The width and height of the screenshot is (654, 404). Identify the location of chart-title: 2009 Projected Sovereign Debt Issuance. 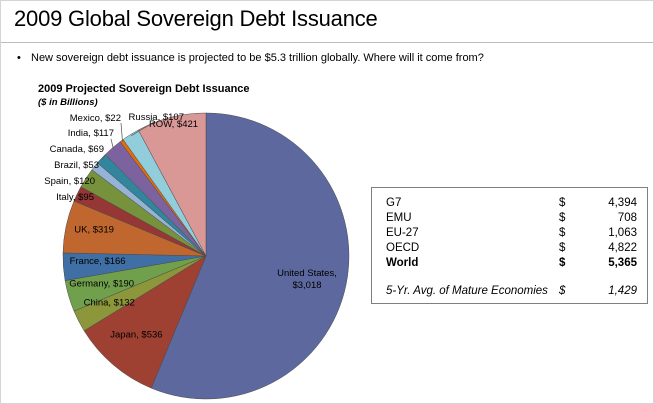
(144, 89).